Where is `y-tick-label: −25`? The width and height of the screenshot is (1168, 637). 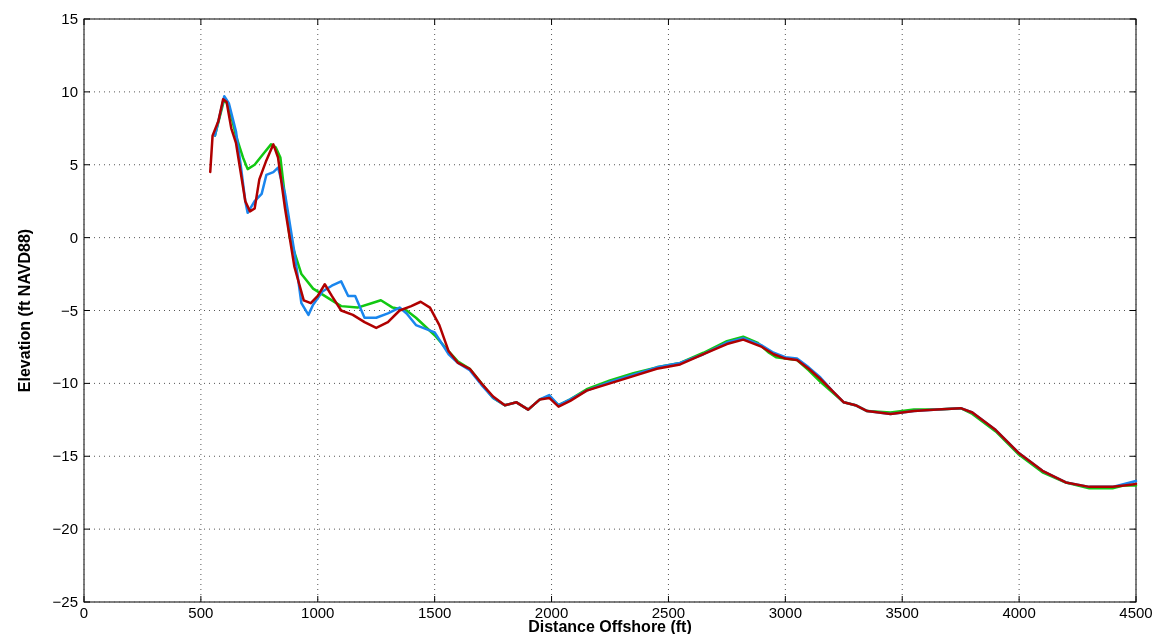 y-tick-label: −25 is located at coordinates (65, 601).